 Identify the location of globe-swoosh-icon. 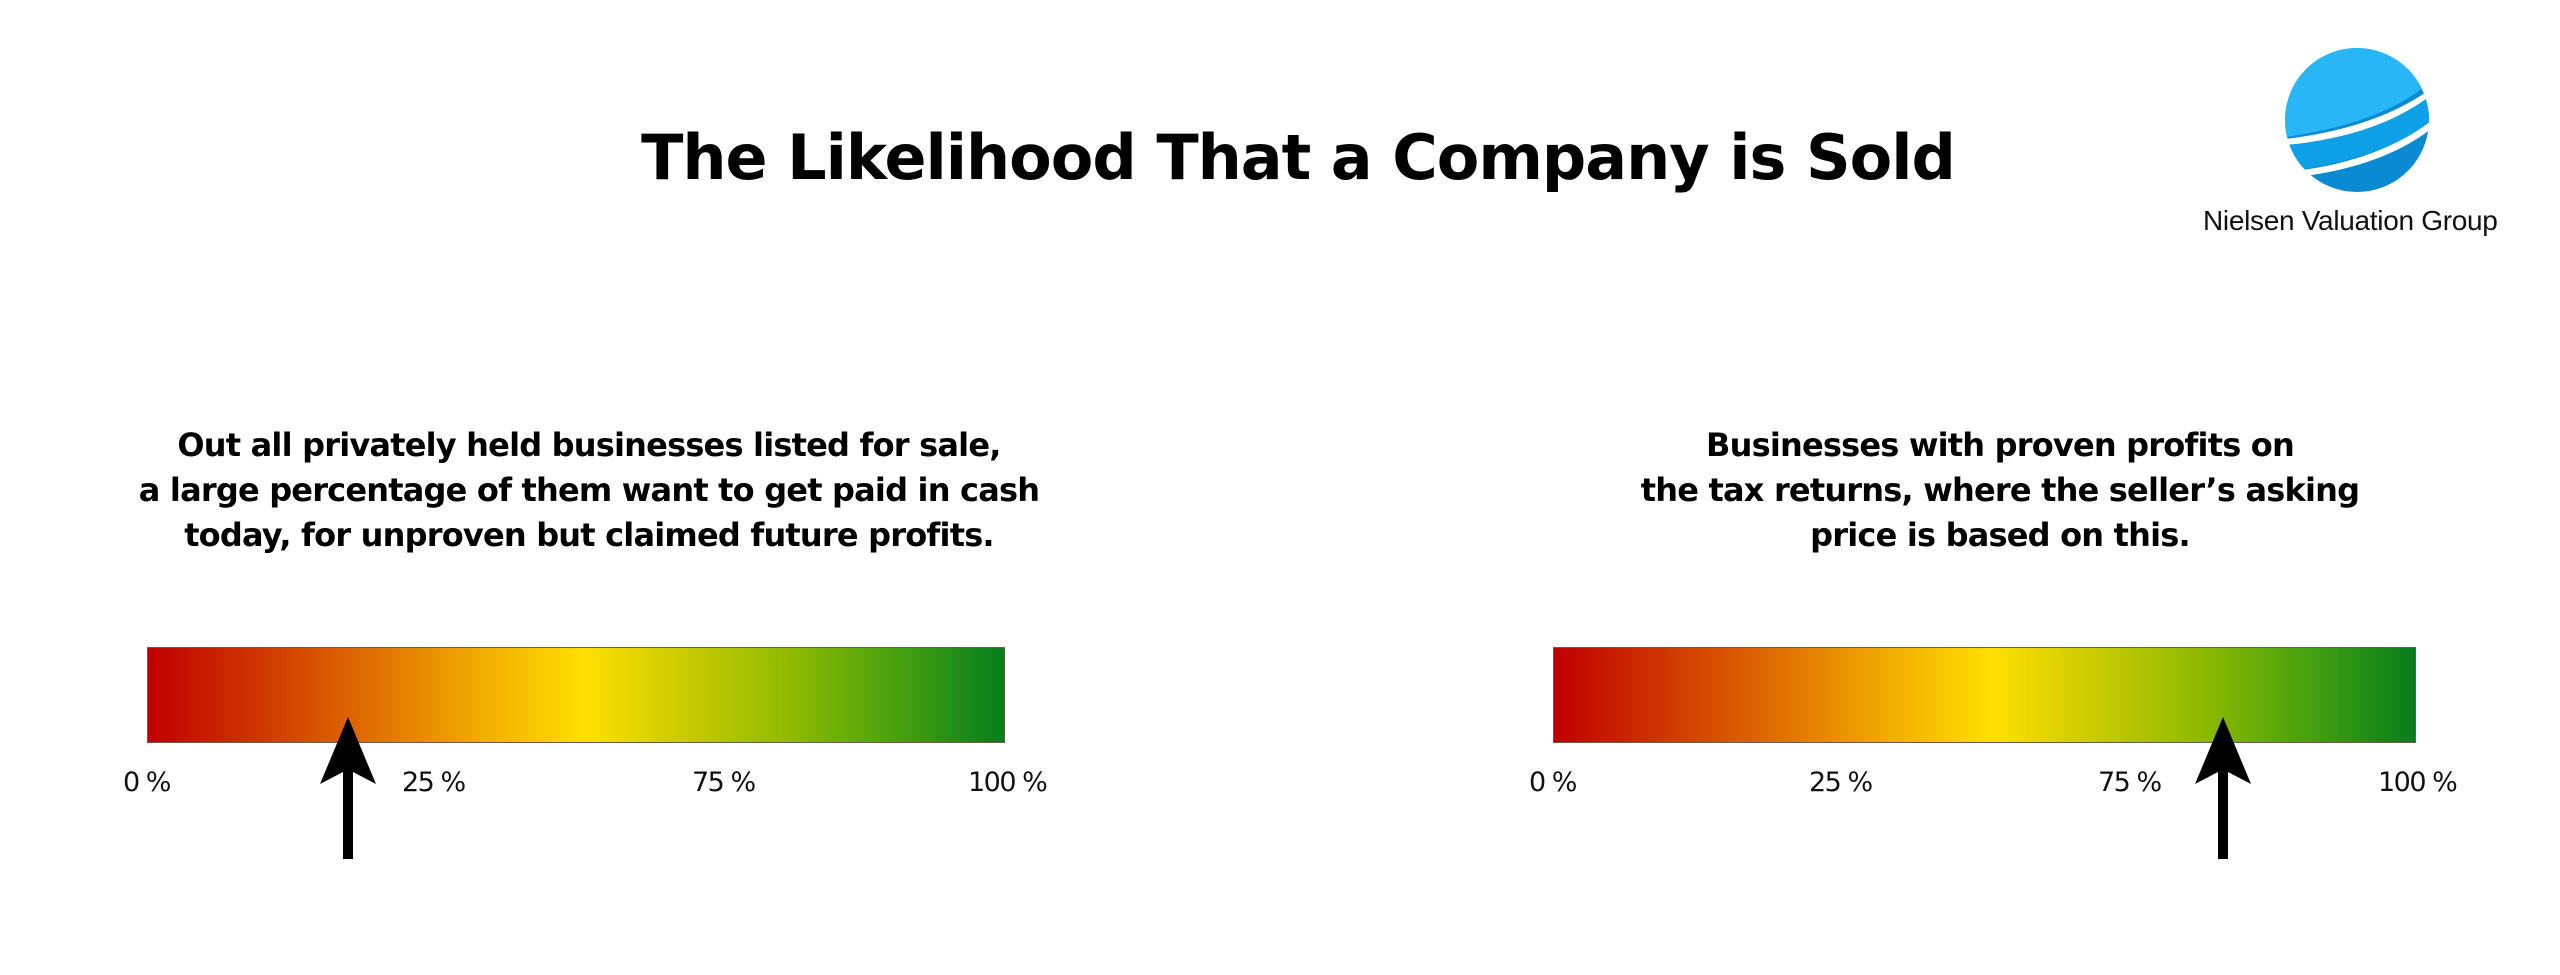
(2360, 120).